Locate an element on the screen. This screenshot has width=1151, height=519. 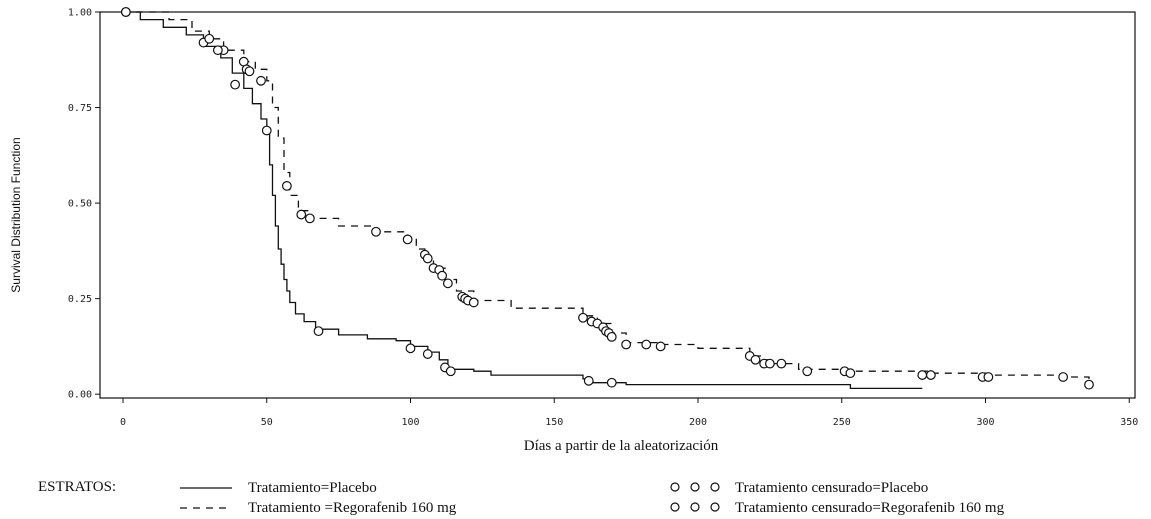
x-tick-label: 350 is located at coordinates (1129, 422).